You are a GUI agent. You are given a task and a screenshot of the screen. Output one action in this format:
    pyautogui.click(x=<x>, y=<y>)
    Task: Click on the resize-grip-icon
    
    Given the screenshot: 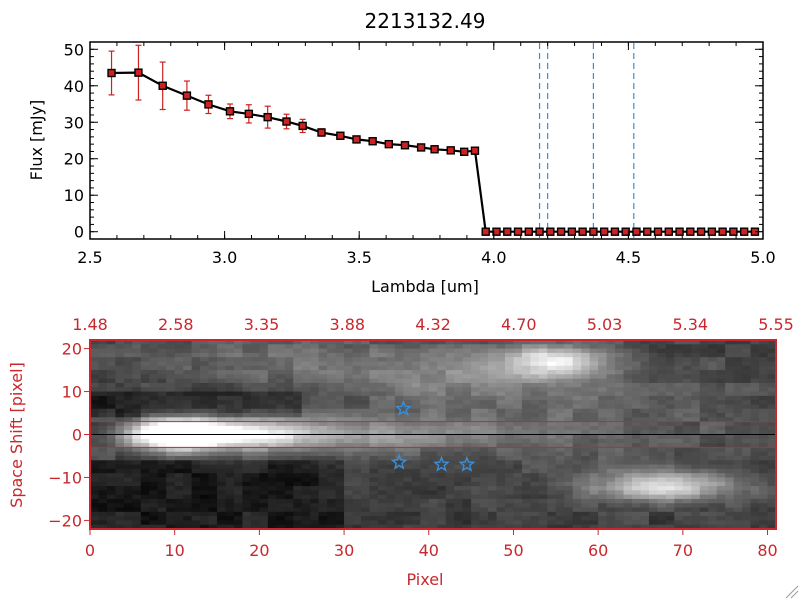 What is the action you would take?
    pyautogui.click(x=792, y=592)
    